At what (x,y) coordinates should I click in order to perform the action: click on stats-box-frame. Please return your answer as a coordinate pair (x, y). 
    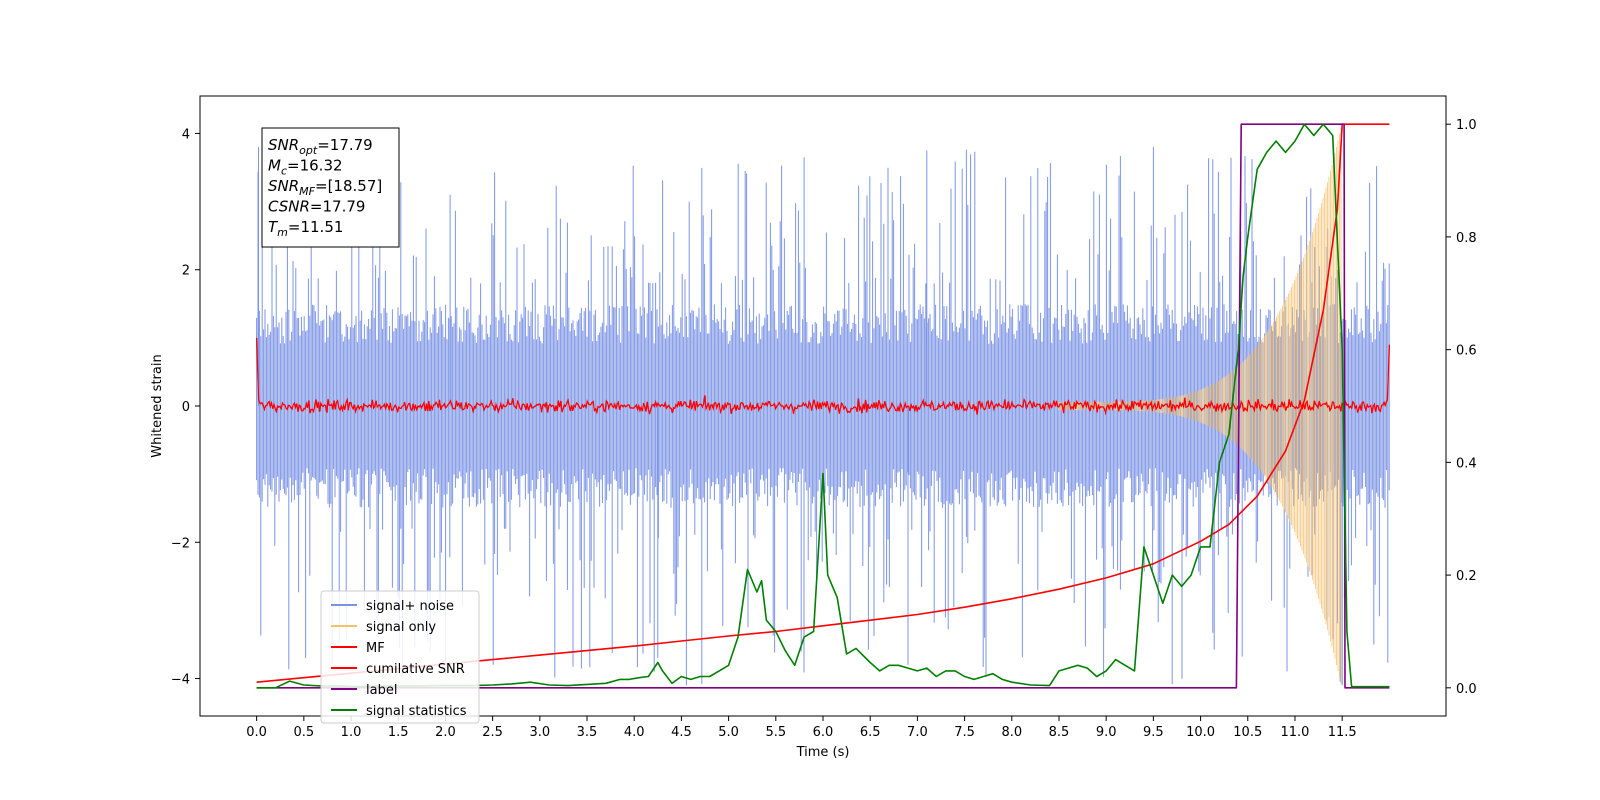
    Looking at the image, I should click on (330, 187).